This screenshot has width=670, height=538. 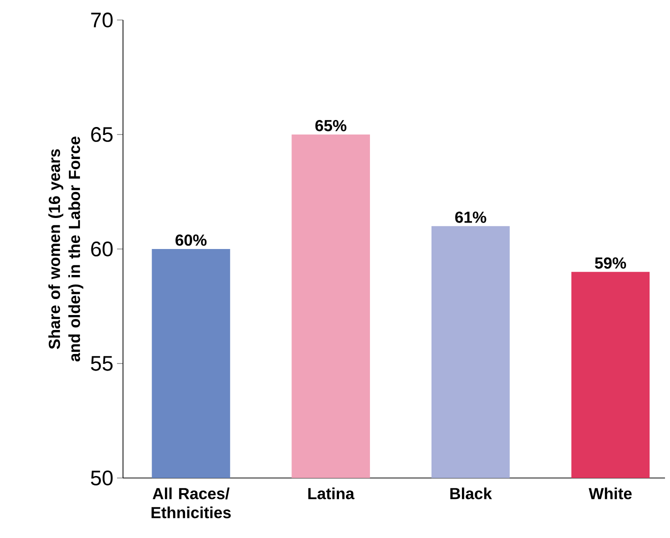 I want to click on data-label: 59%, so click(x=610, y=263).